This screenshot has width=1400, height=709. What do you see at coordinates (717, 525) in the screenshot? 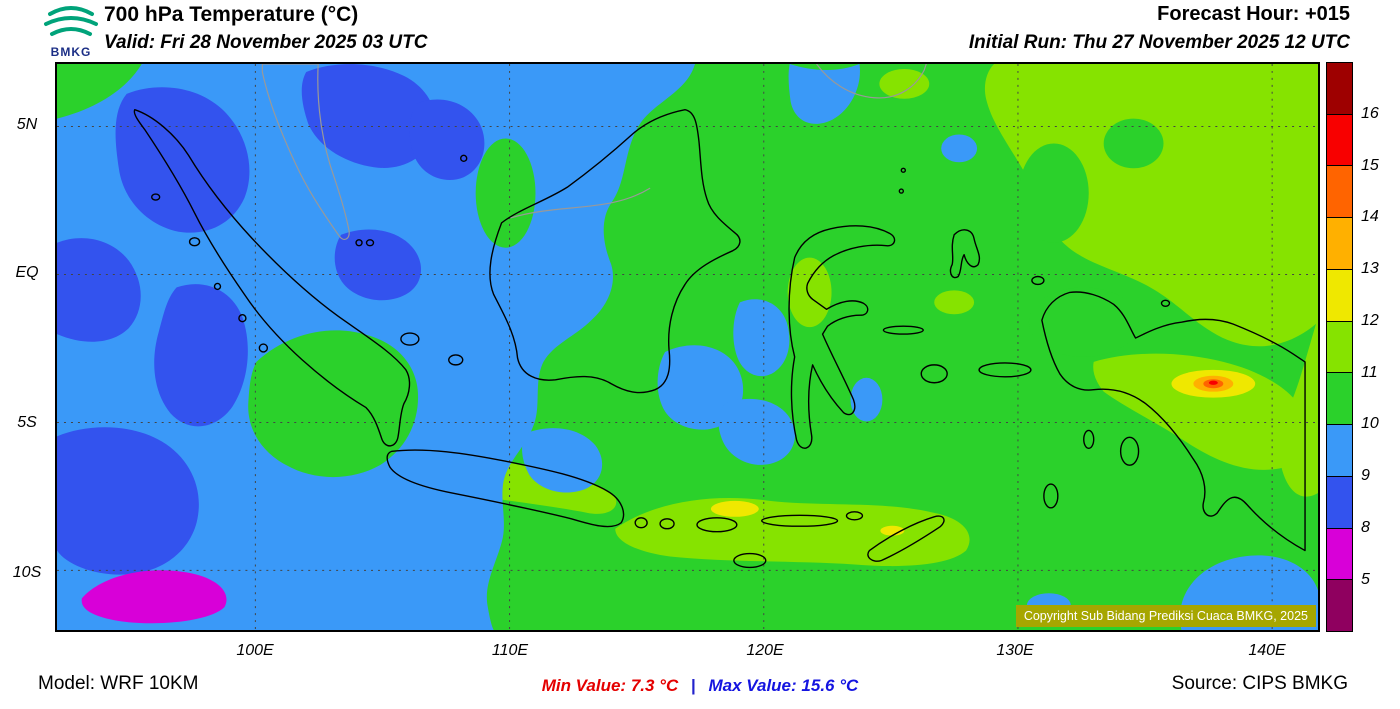
I see `coast-sumbawa` at bounding box center [717, 525].